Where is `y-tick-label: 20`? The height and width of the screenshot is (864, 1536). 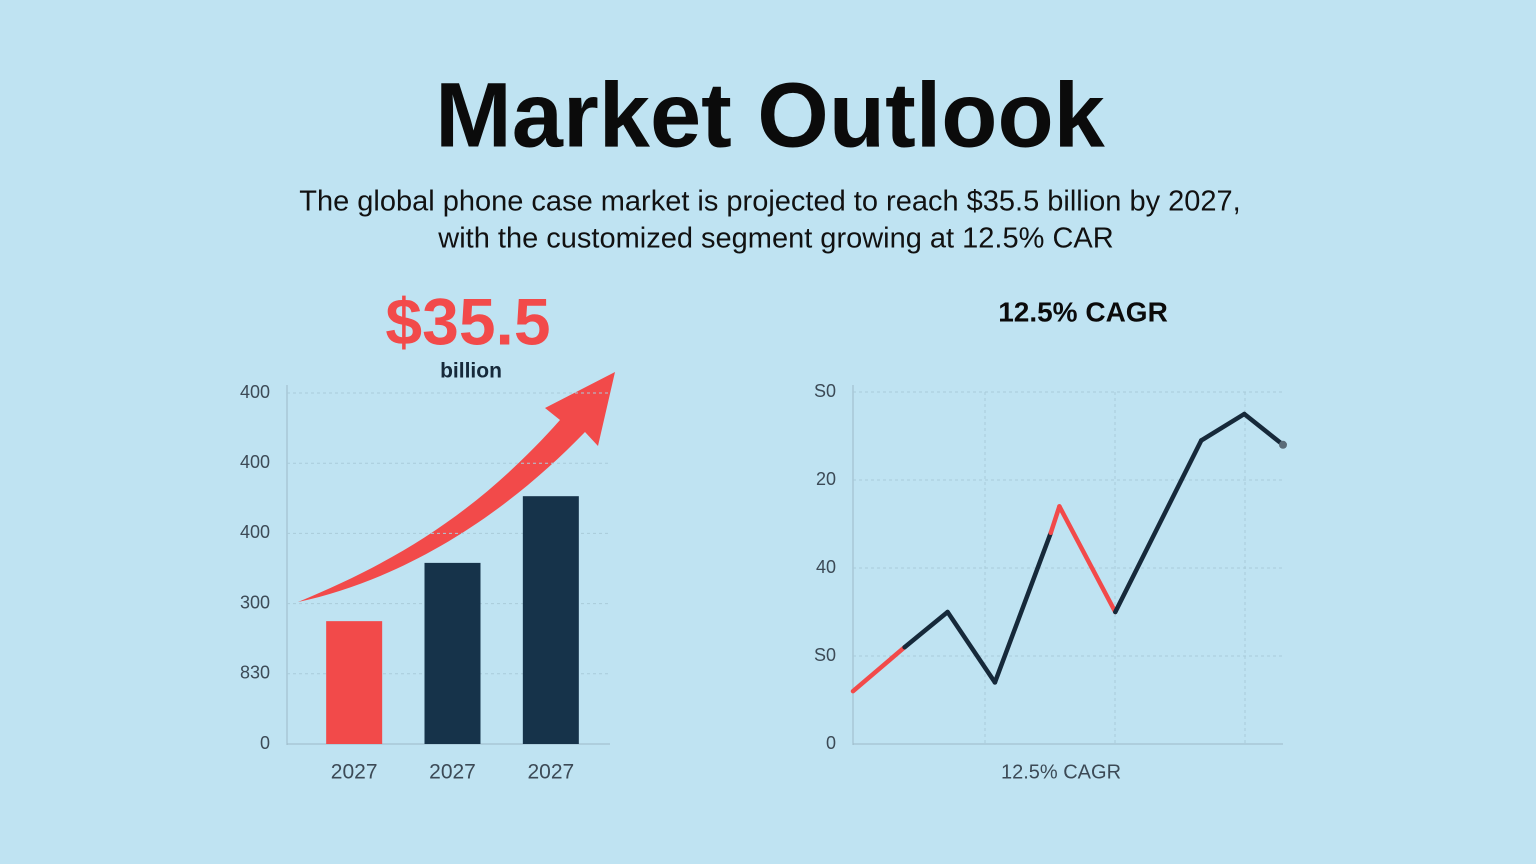
y-tick-label: 20 is located at coordinates (826, 479).